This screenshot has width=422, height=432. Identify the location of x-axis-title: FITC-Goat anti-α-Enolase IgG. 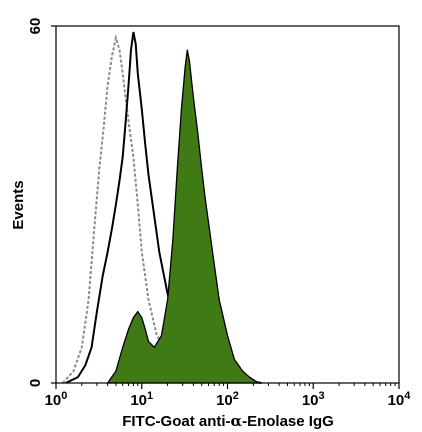
(228, 421).